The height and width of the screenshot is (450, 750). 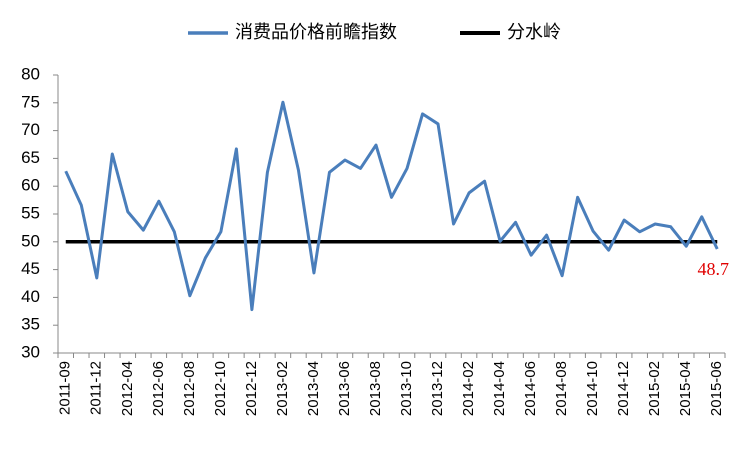 I want to click on data-label: 48.7, so click(x=713, y=269).